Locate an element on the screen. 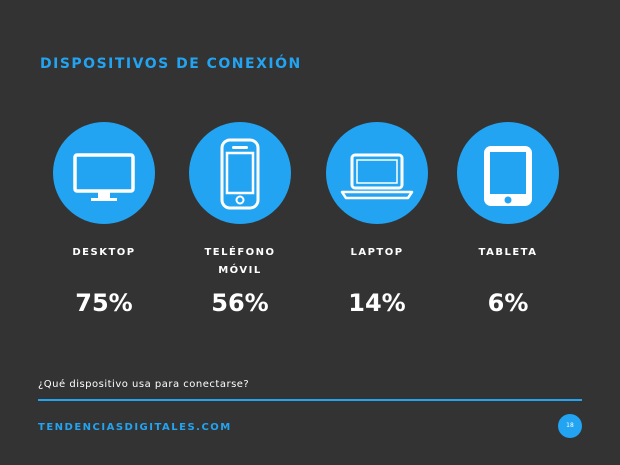  device-phone: TELÉFONO MÓVIL 56% is located at coordinates (240, 219).